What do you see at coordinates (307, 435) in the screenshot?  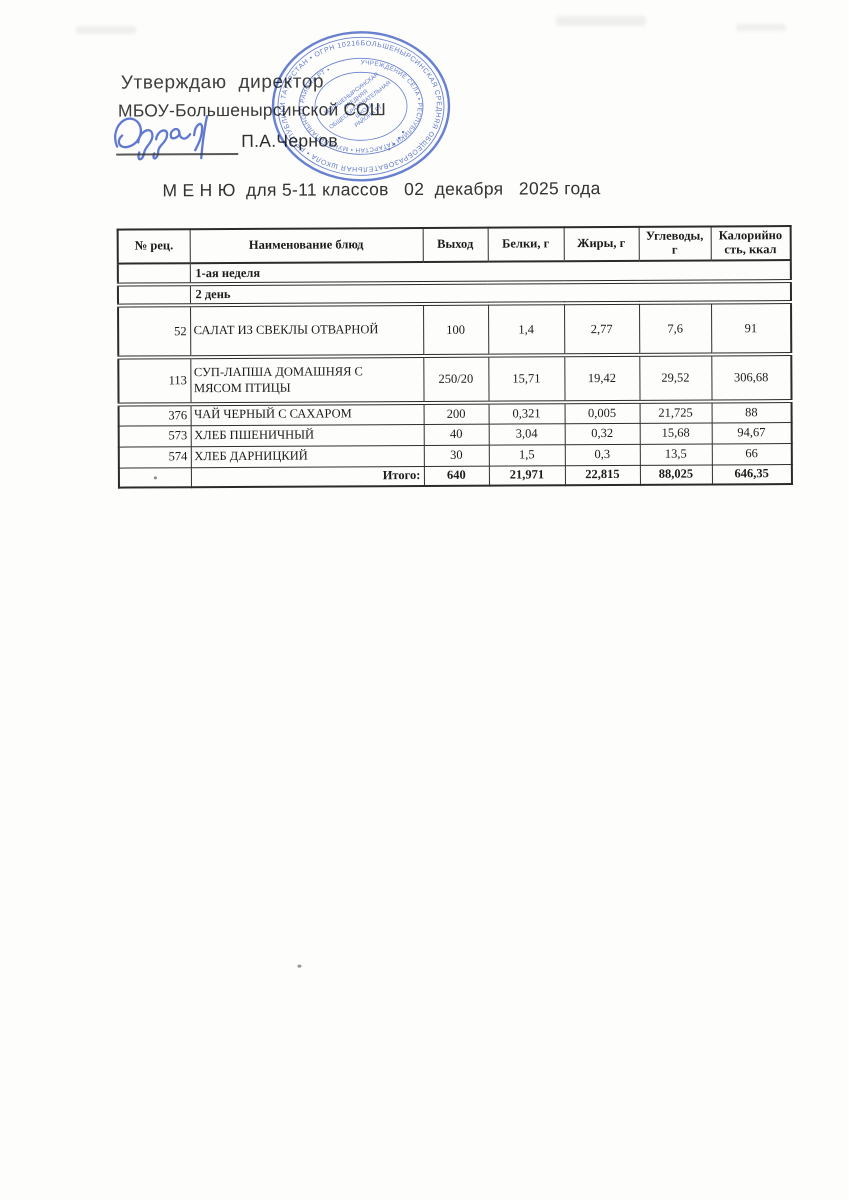 I see `dish-name: ХЛЕБ ПШЕНИЧНЫЙ` at bounding box center [307, 435].